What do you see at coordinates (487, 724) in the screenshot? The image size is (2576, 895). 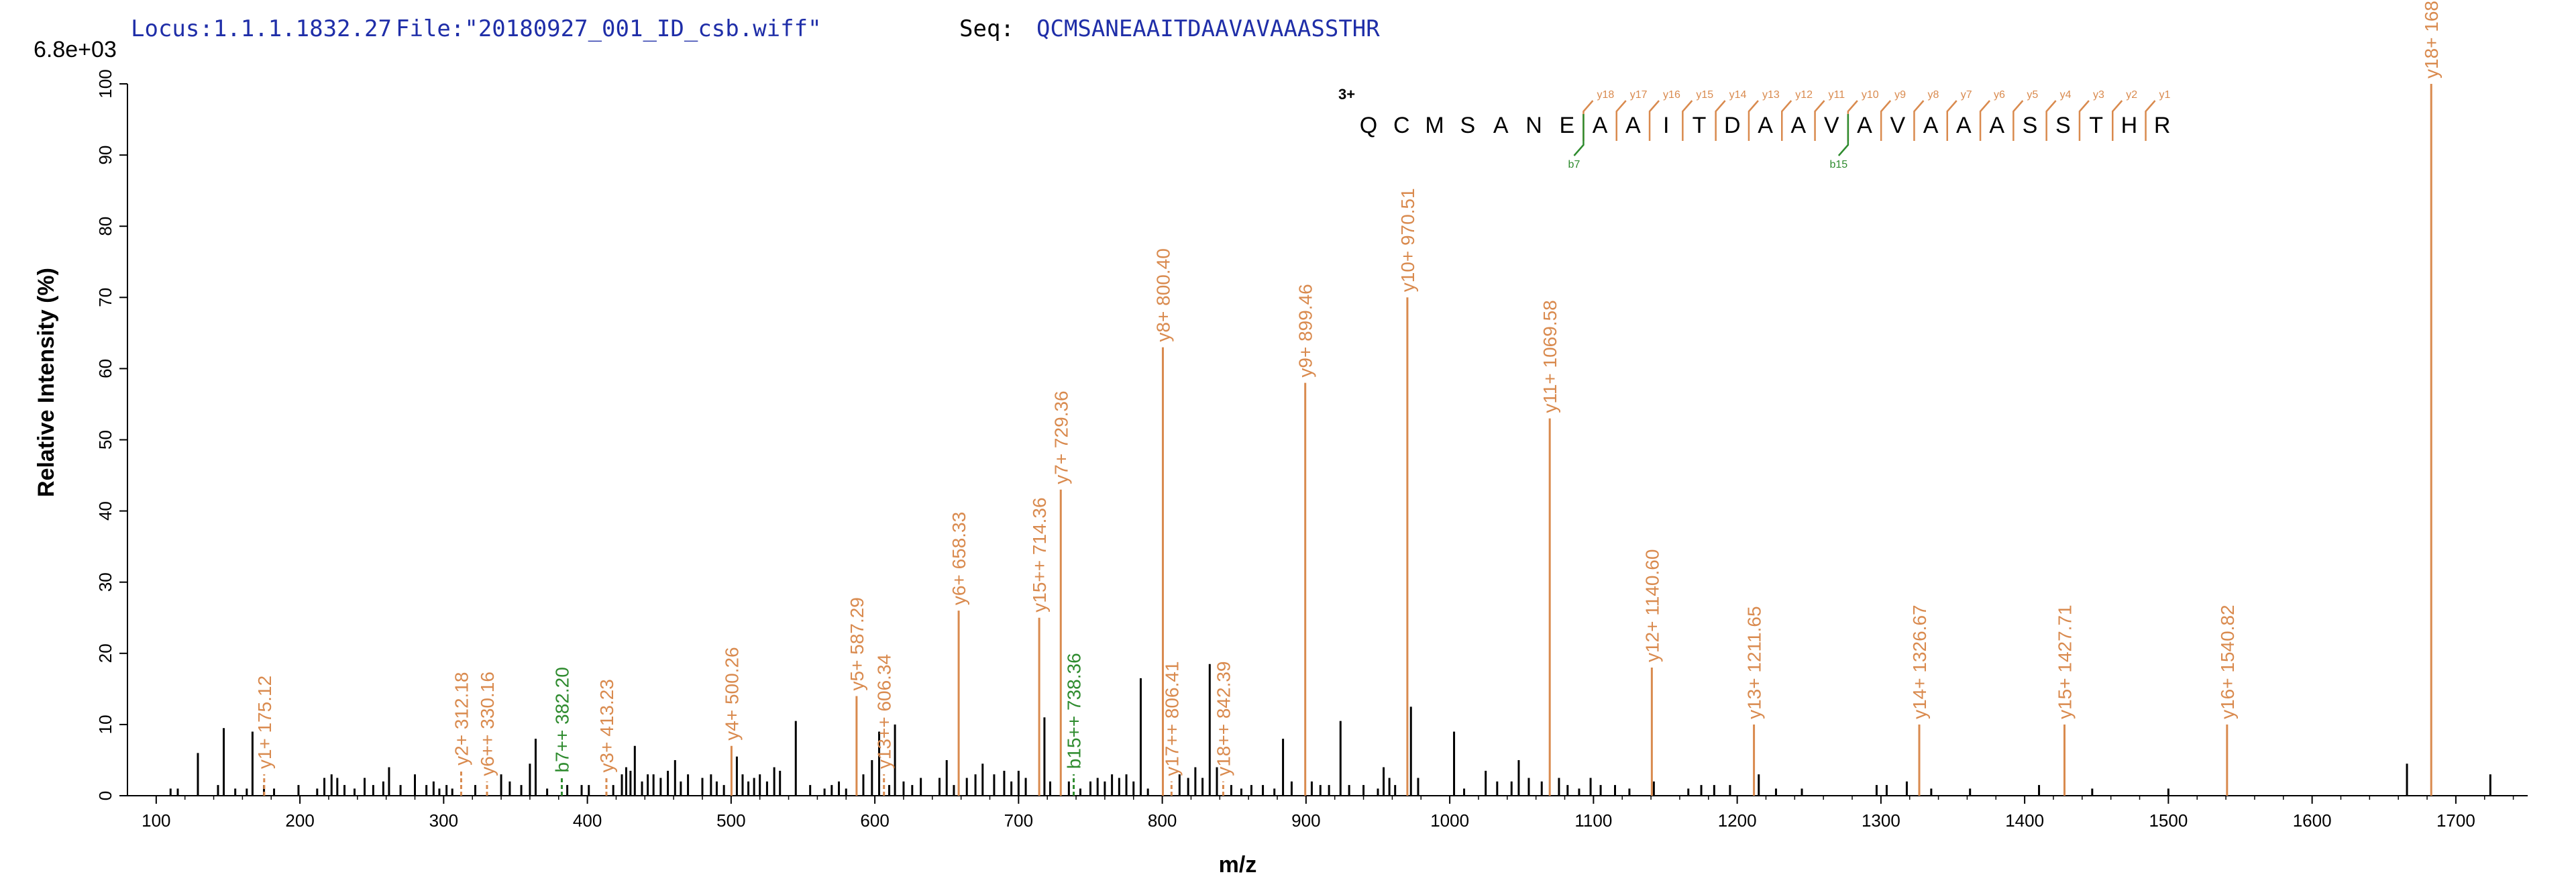 I see `peak-label: y6++ 330.16` at bounding box center [487, 724].